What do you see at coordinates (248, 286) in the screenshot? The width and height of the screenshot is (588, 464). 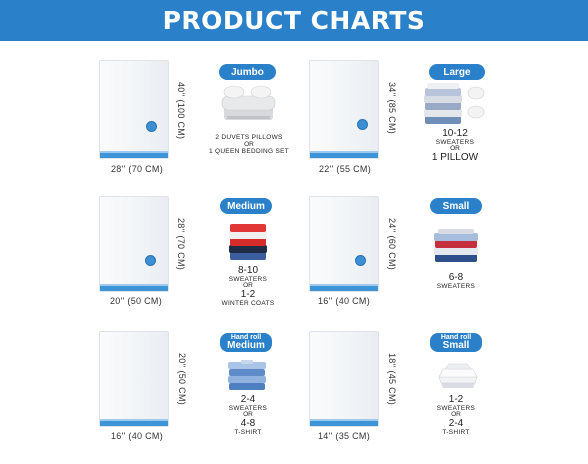 I see `capacity-text: 8-10 SWEATERS OR 1-2 WINTER COATS` at bounding box center [248, 286].